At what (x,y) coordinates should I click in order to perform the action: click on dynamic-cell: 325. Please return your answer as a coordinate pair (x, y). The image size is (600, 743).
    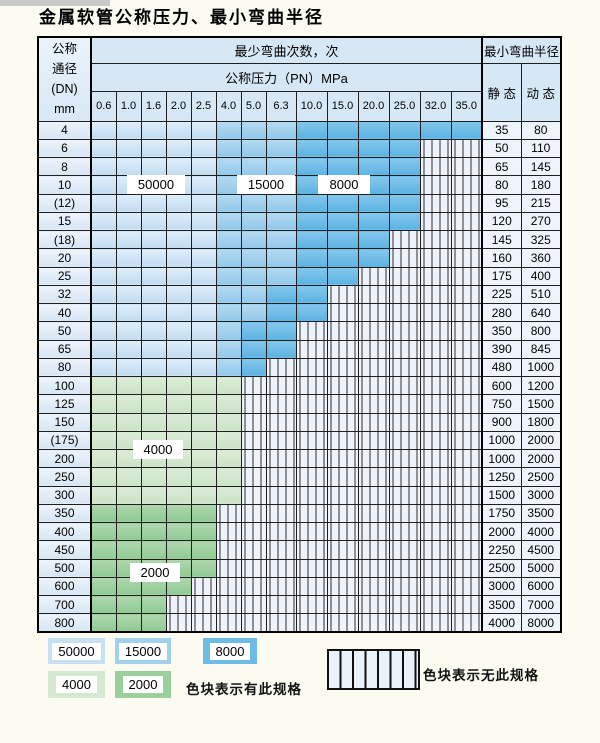
    Looking at the image, I should click on (541, 239).